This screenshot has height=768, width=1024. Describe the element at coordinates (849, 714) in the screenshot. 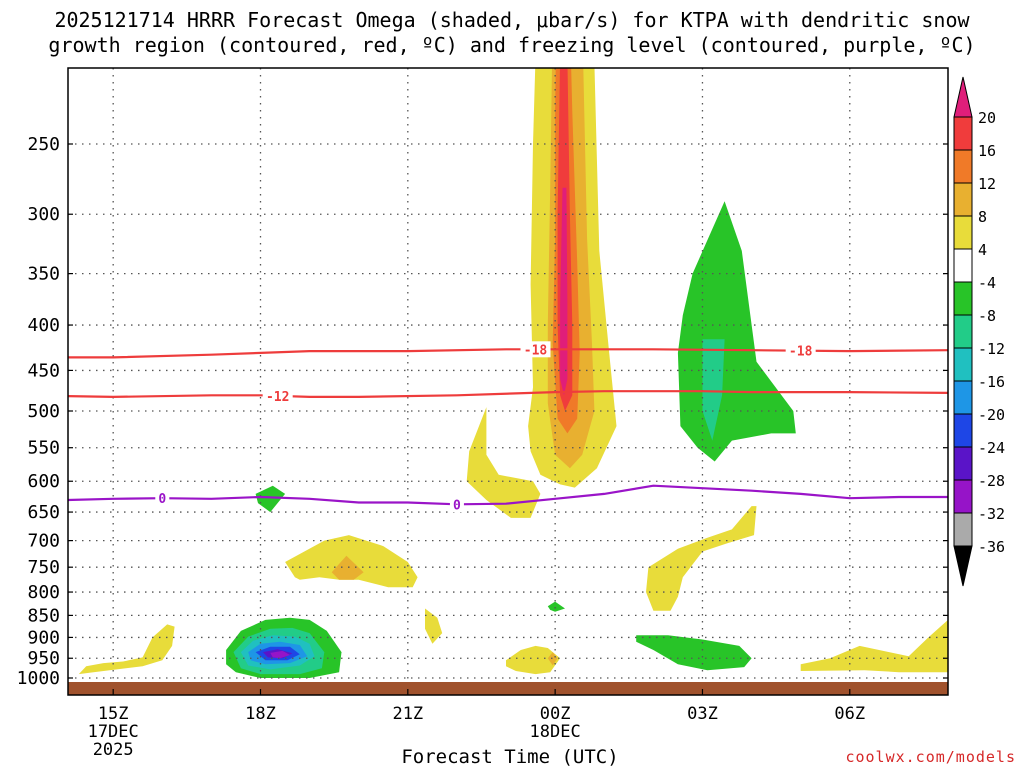

I see `x-tick-label-06Z: 06Z` at that location.